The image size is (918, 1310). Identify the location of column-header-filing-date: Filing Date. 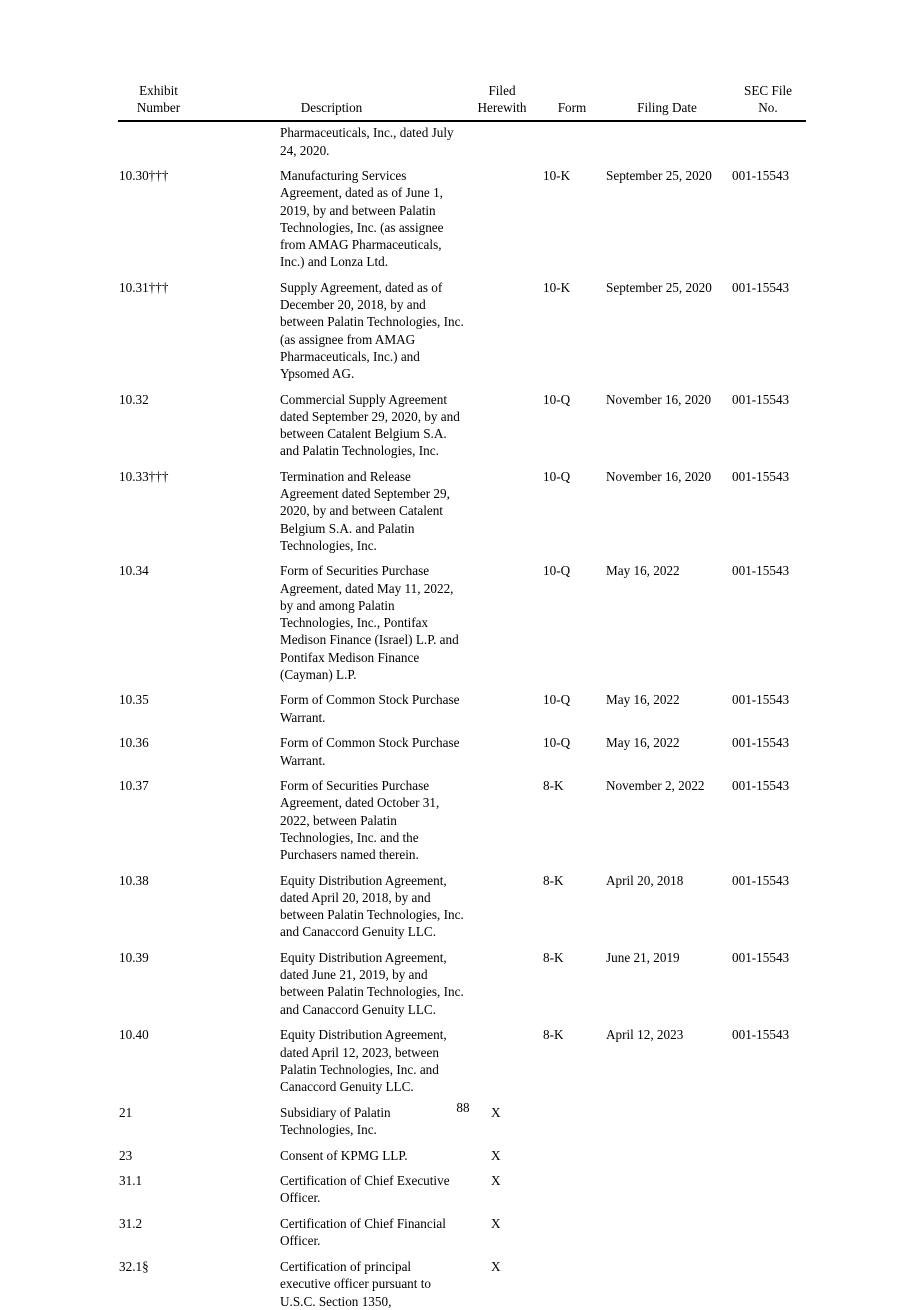
(667, 102).